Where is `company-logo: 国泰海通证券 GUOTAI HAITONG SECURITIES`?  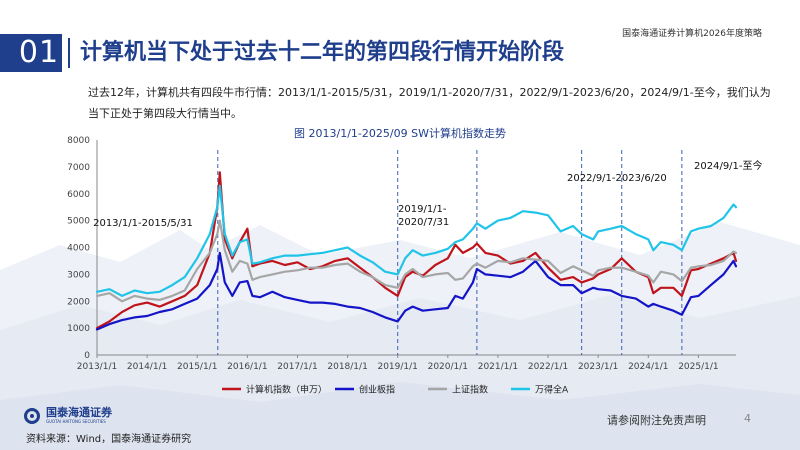 company-logo: 国泰海通证券 GUOTAI HAITONG SECURITIES is located at coordinates (68, 416).